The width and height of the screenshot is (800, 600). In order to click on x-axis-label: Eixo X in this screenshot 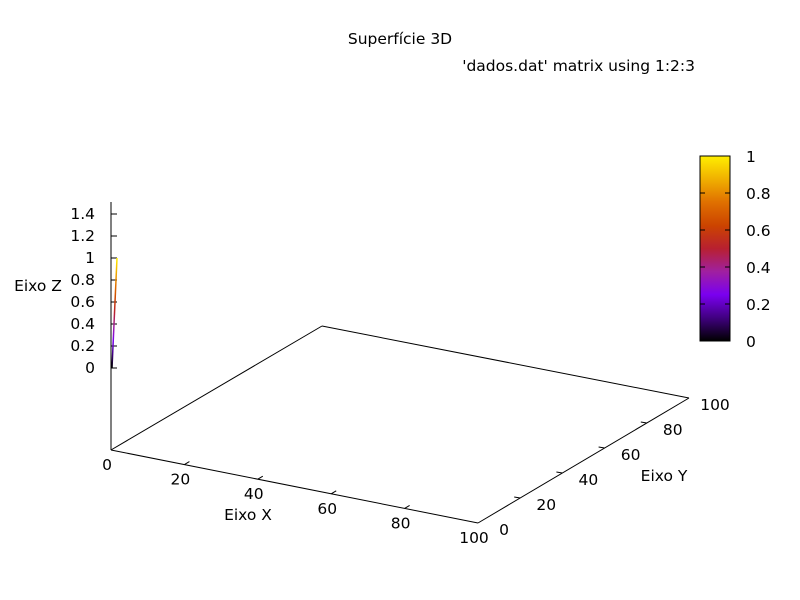, I will do `click(248, 515)`.